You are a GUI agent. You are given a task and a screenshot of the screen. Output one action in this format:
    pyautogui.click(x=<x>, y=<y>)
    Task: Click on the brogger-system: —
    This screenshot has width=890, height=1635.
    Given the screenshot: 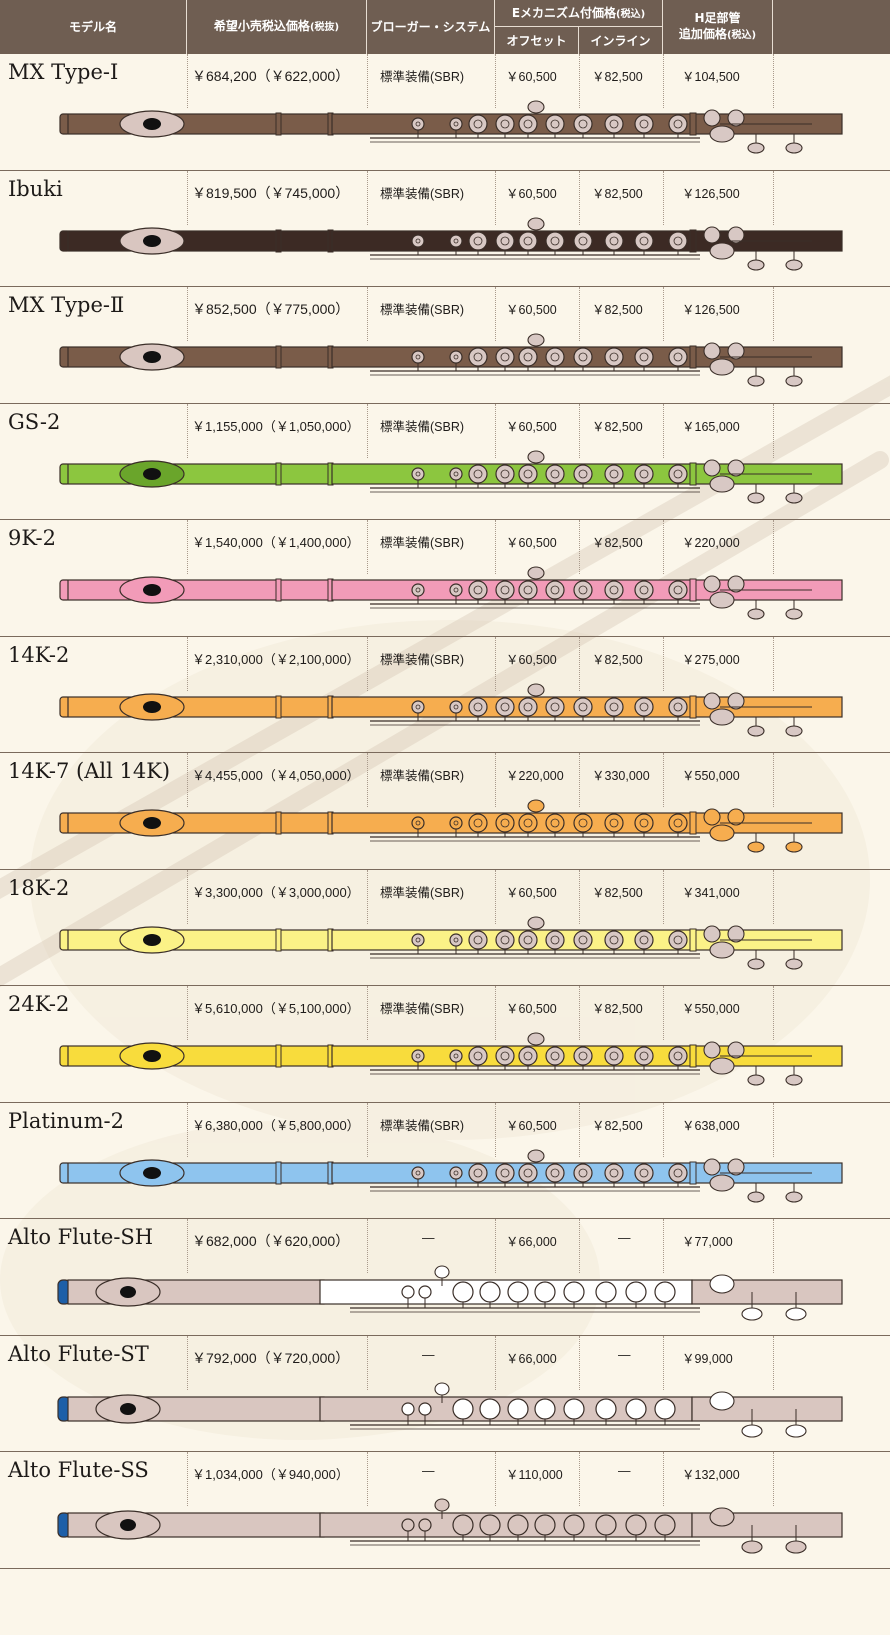 What is the action you would take?
    pyautogui.click(x=428, y=1238)
    